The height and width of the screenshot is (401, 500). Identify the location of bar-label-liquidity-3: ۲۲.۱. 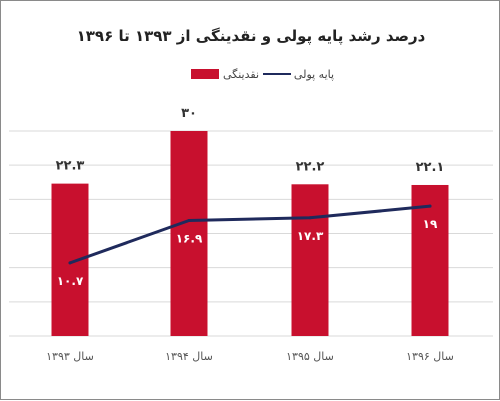
(430, 167).